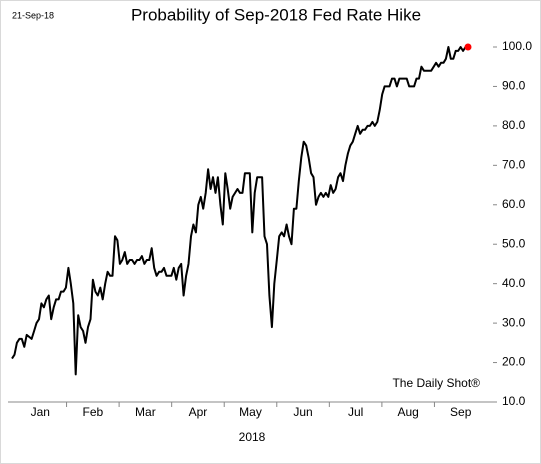 This screenshot has height=464, width=541. I want to click on x-tick-label: Jan, so click(40, 412).